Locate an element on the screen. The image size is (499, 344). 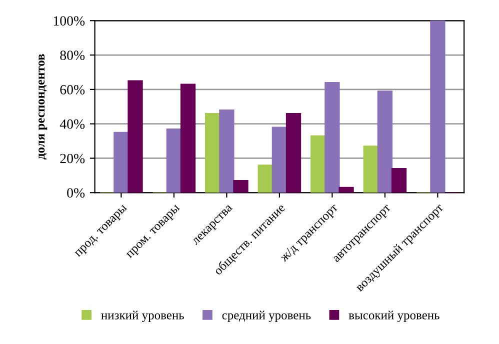
y-tick-label: 40% is located at coordinates (72, 124).